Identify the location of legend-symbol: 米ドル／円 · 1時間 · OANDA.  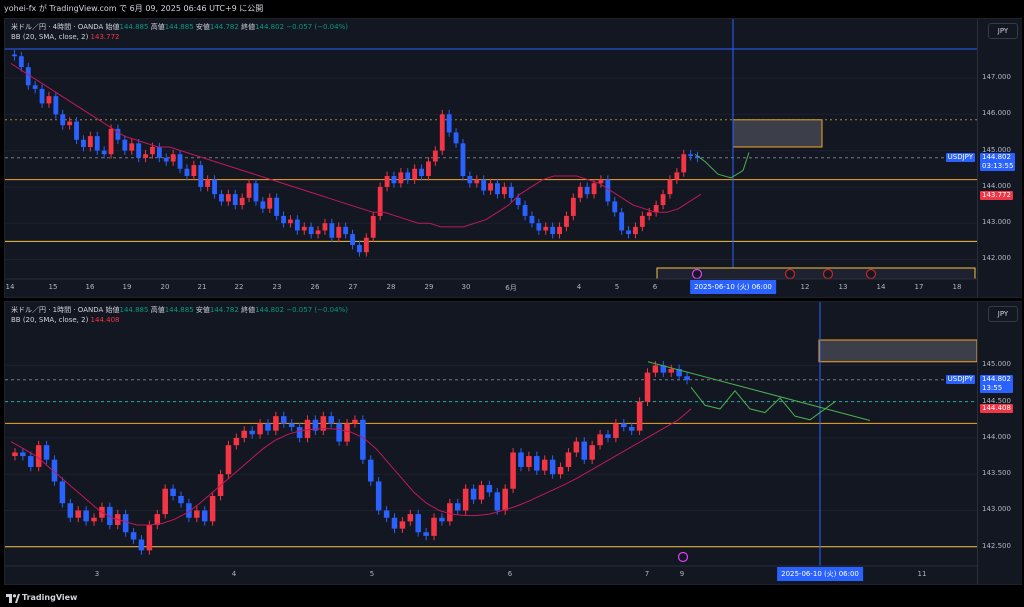
(57, 310).